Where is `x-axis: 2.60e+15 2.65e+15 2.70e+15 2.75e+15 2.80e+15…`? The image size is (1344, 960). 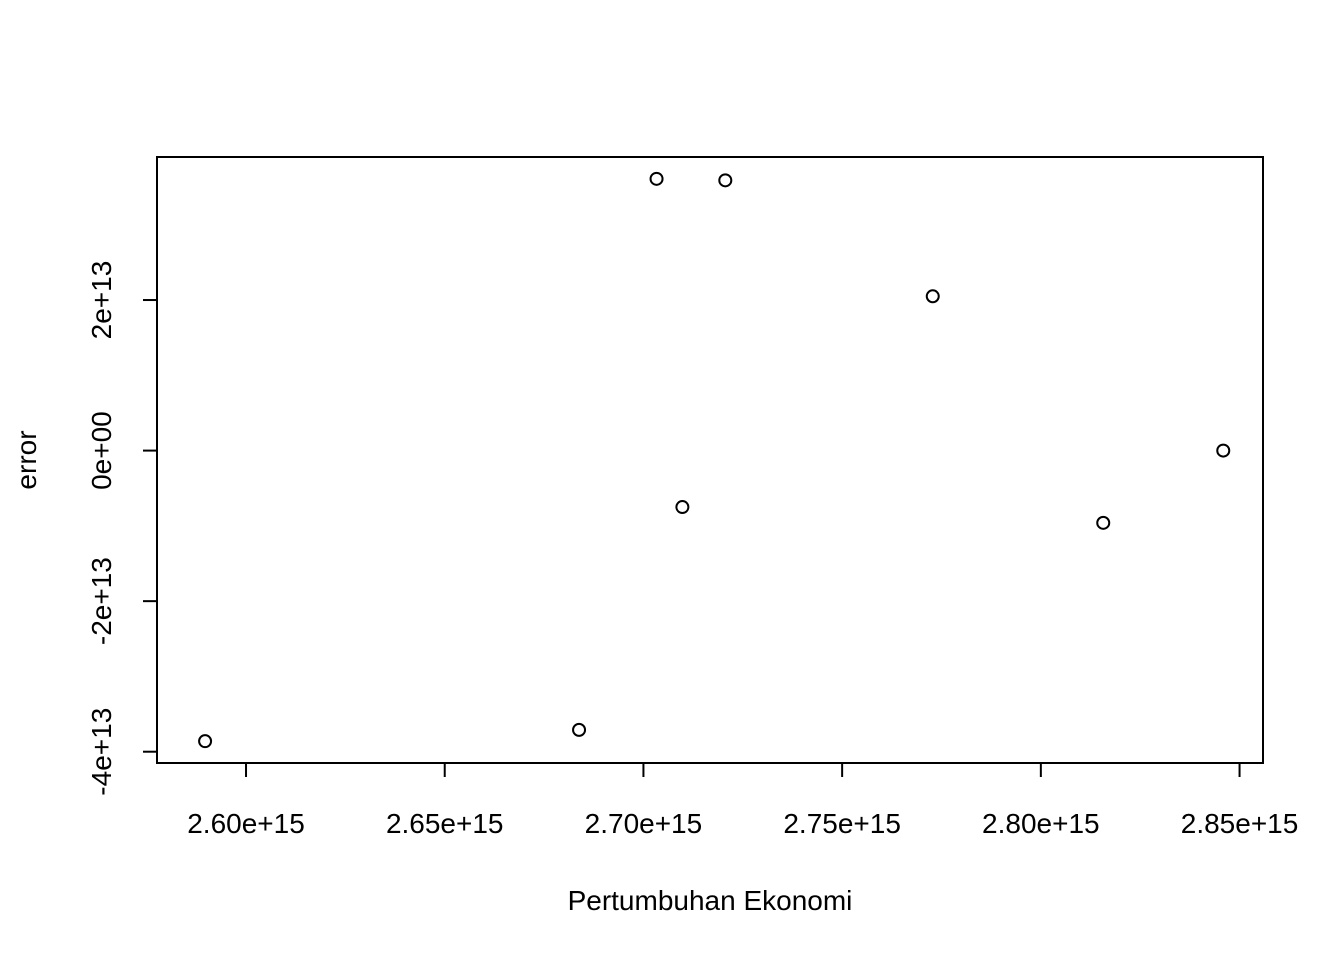 x-axis: 2.60e+15 2.65e+15 2.70e+15 2.75e+15 2.80e+15… is located at coordinates (743, 800).